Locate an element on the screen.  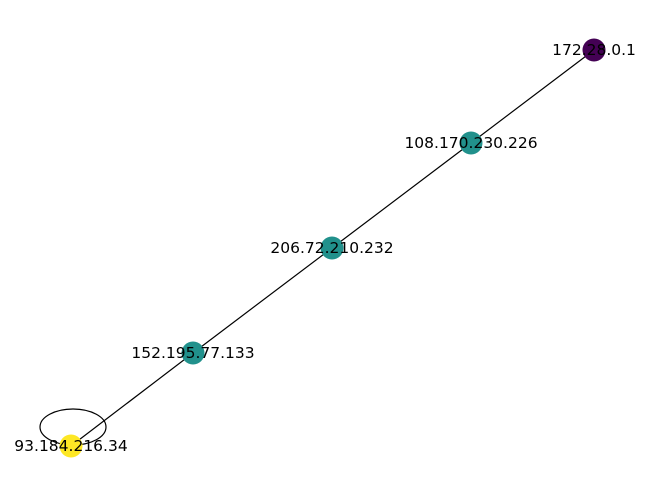
node-label-108-170-230-226: 108.170.230.226 is located at coordinates (470, 143).